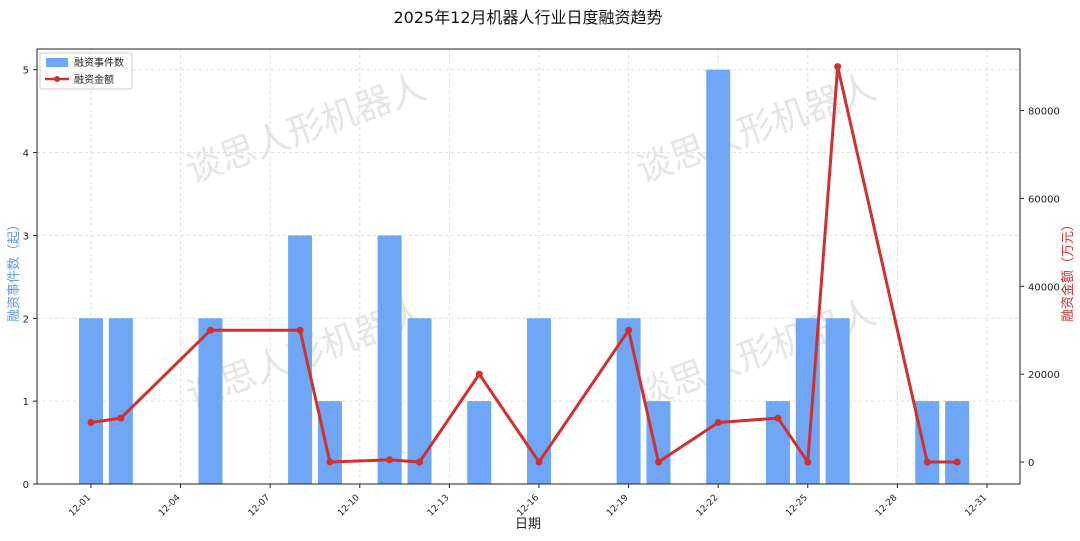  Describe the element at coordinates (708, 506) in the screenshot. I see `x-tick-label: 12-22` at that location.